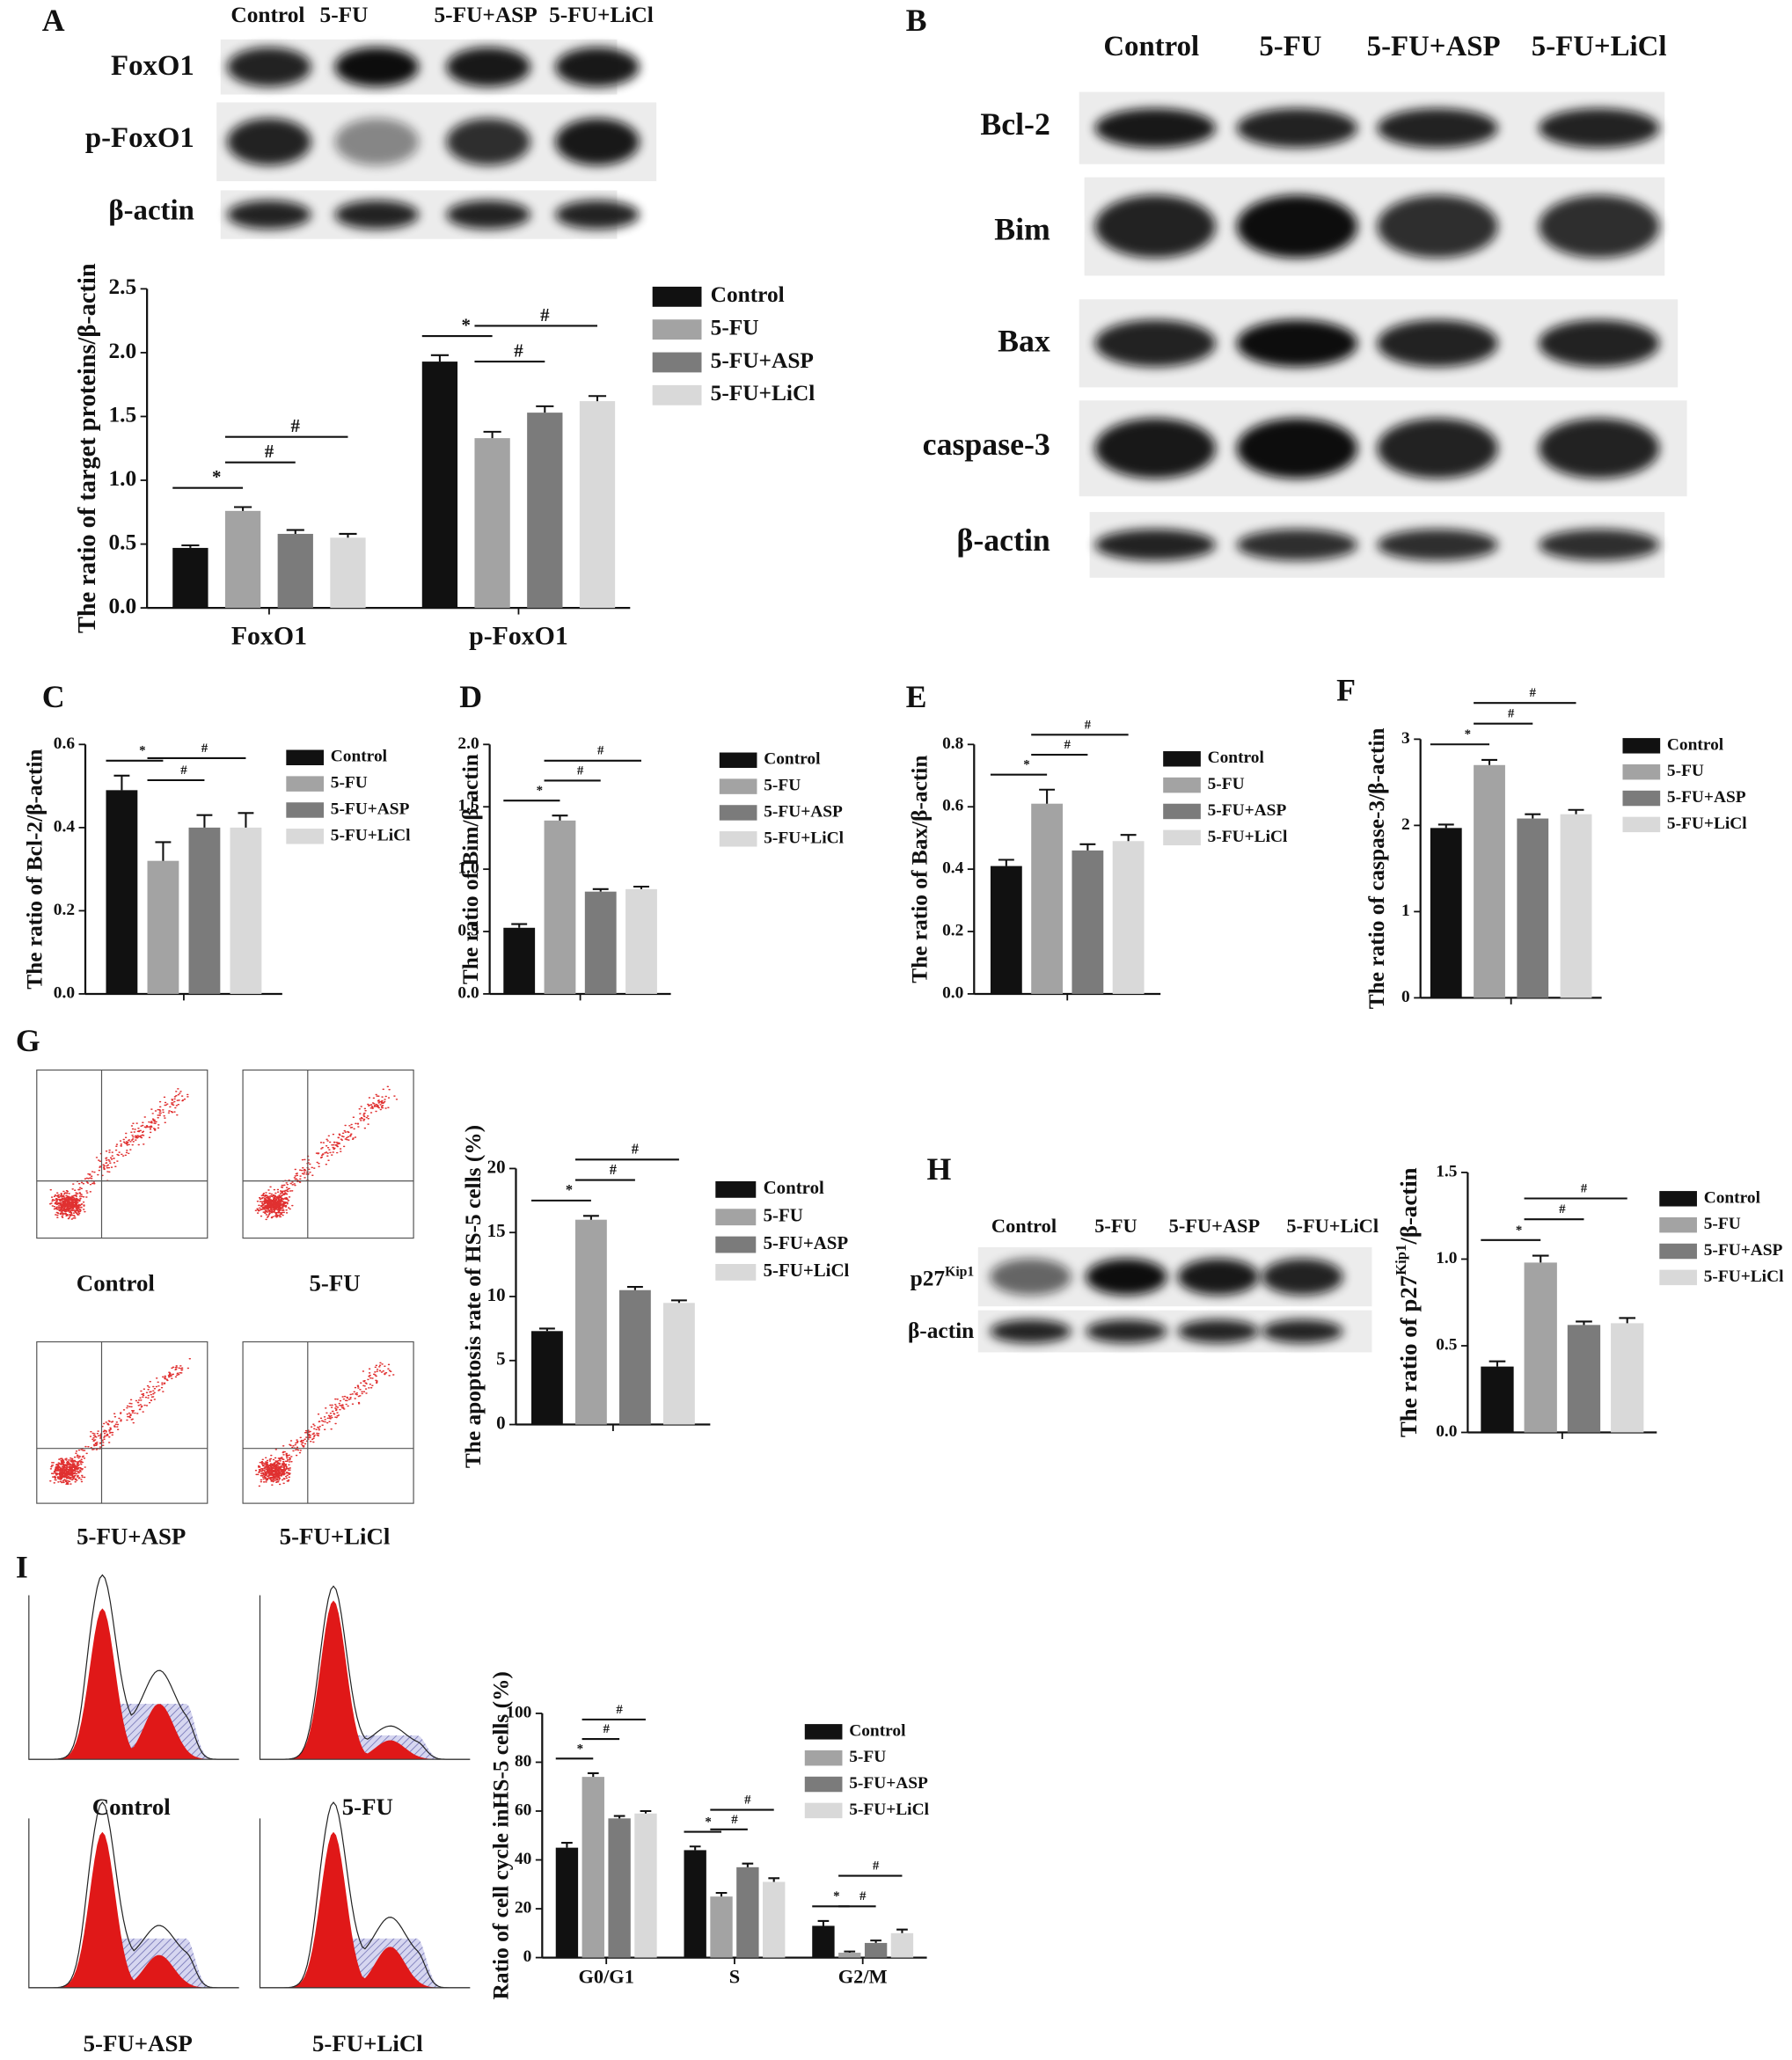 The image size is (1792, 2060). Describe the element at coordinates (986, 444) in the screenshot. I see `blot-row-label: caspase-3` at that location.